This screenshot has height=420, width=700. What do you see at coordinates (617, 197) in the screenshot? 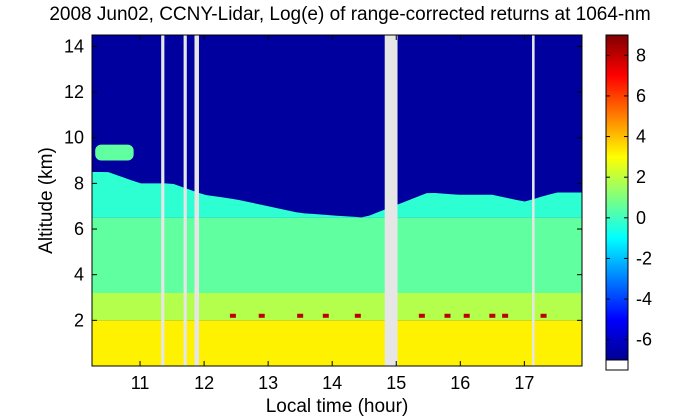
I see `colorbar` at bounding box center [617, 197].